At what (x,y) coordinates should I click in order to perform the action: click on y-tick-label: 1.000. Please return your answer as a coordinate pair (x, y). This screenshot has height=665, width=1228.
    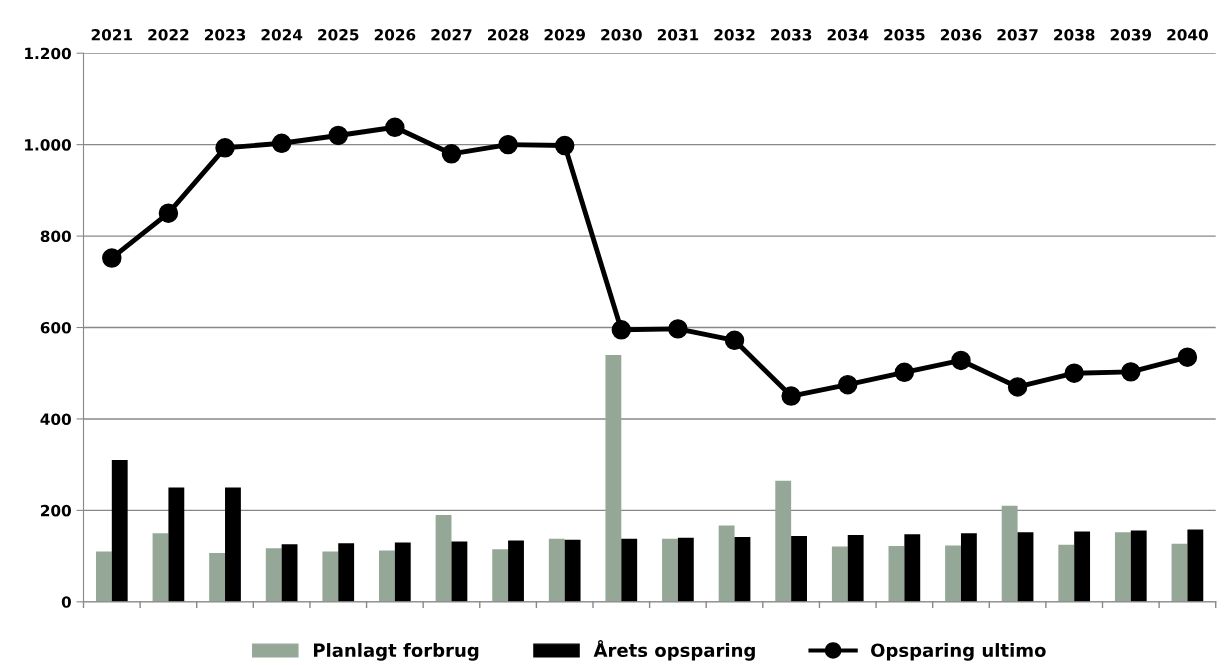
    Looking at the image, I should click on (48, 145).